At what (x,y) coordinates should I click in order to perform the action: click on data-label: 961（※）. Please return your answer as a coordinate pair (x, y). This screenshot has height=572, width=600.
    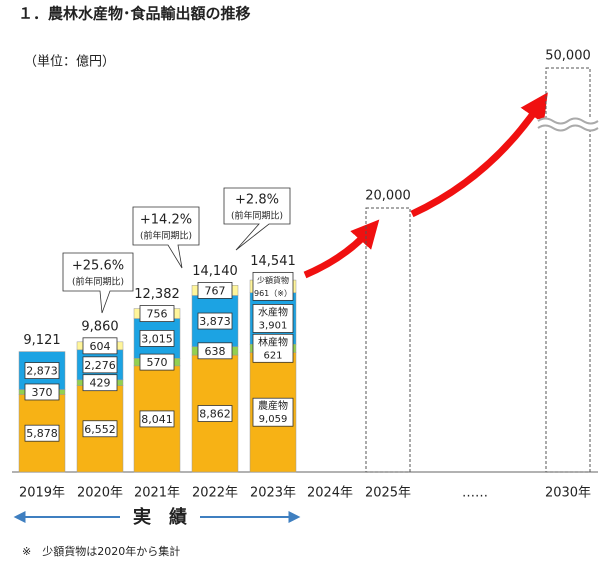
    Looking at the image, I should click on (273, 293).